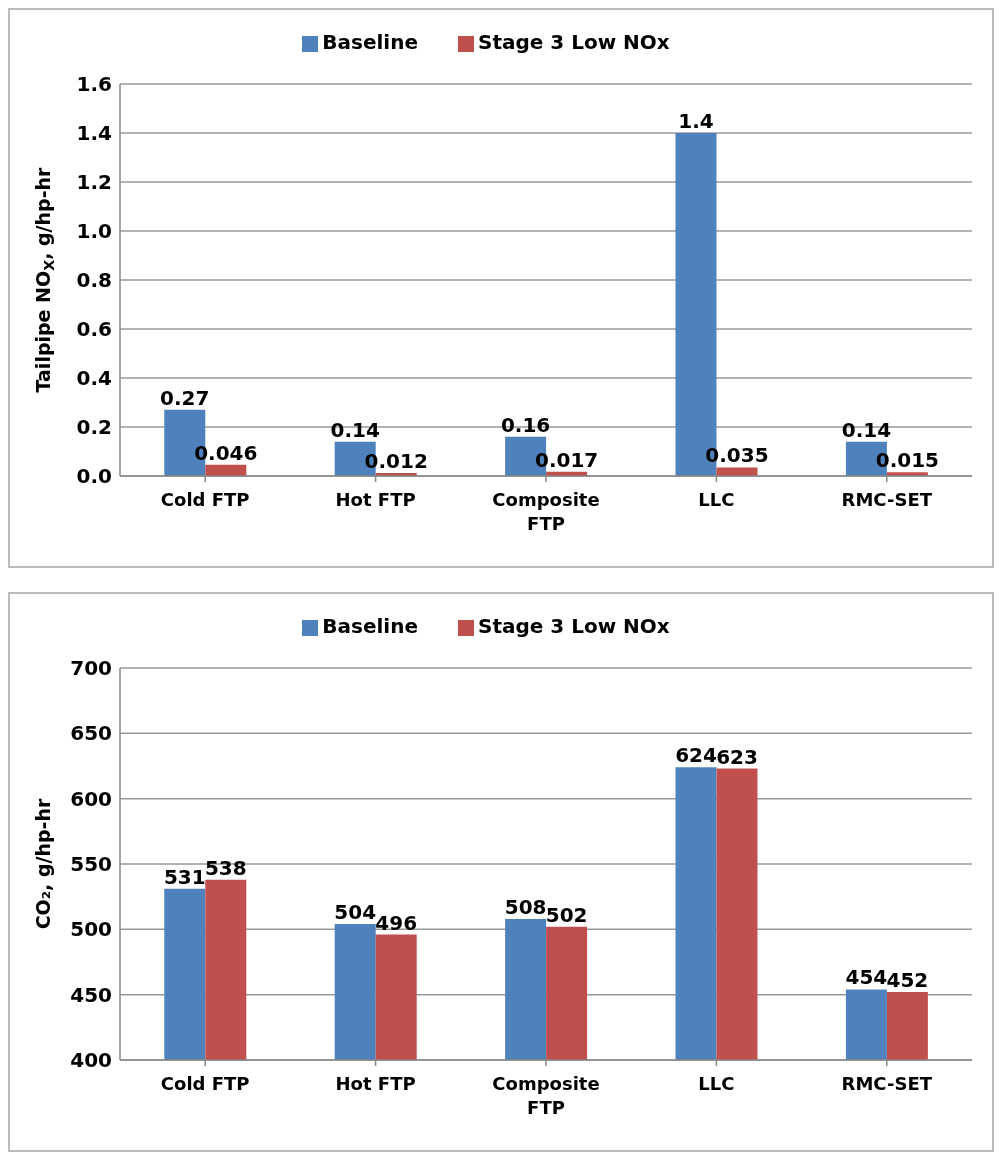 The height and width of the screenshot is (1158, 1005). Describe the element at coordinates (907, 980) in the screenshot. I see `data-label: 452` at that location.